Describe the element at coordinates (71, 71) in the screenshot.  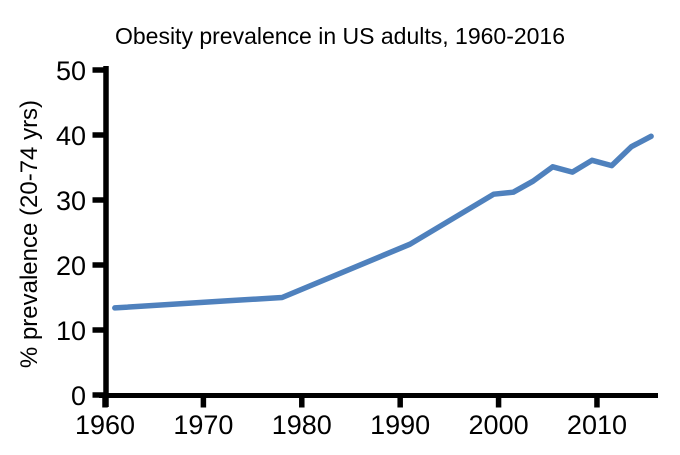
I see `y-tick-label: 50` at that location.